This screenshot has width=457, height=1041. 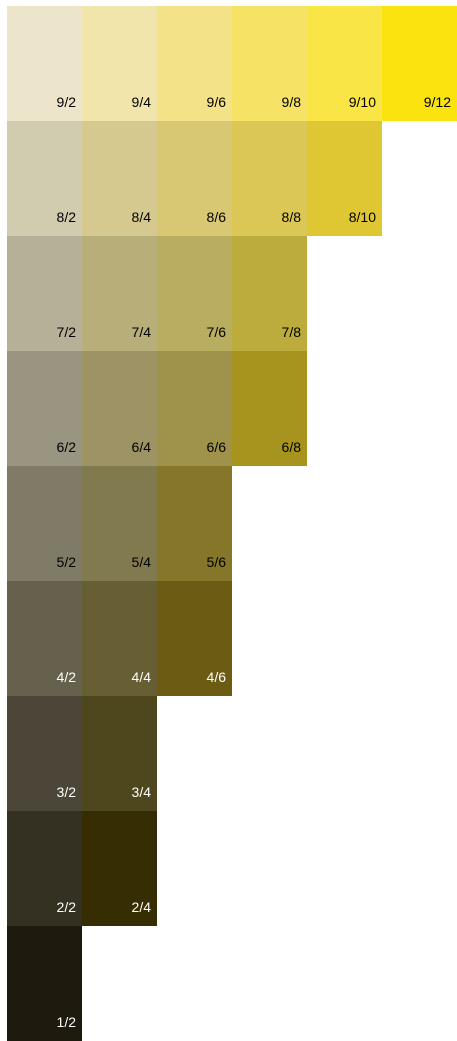 What do you see at coordinates (362, 102) in the screenshot?
I see `chip-label: 9/10` at bounding box center [362, 102].